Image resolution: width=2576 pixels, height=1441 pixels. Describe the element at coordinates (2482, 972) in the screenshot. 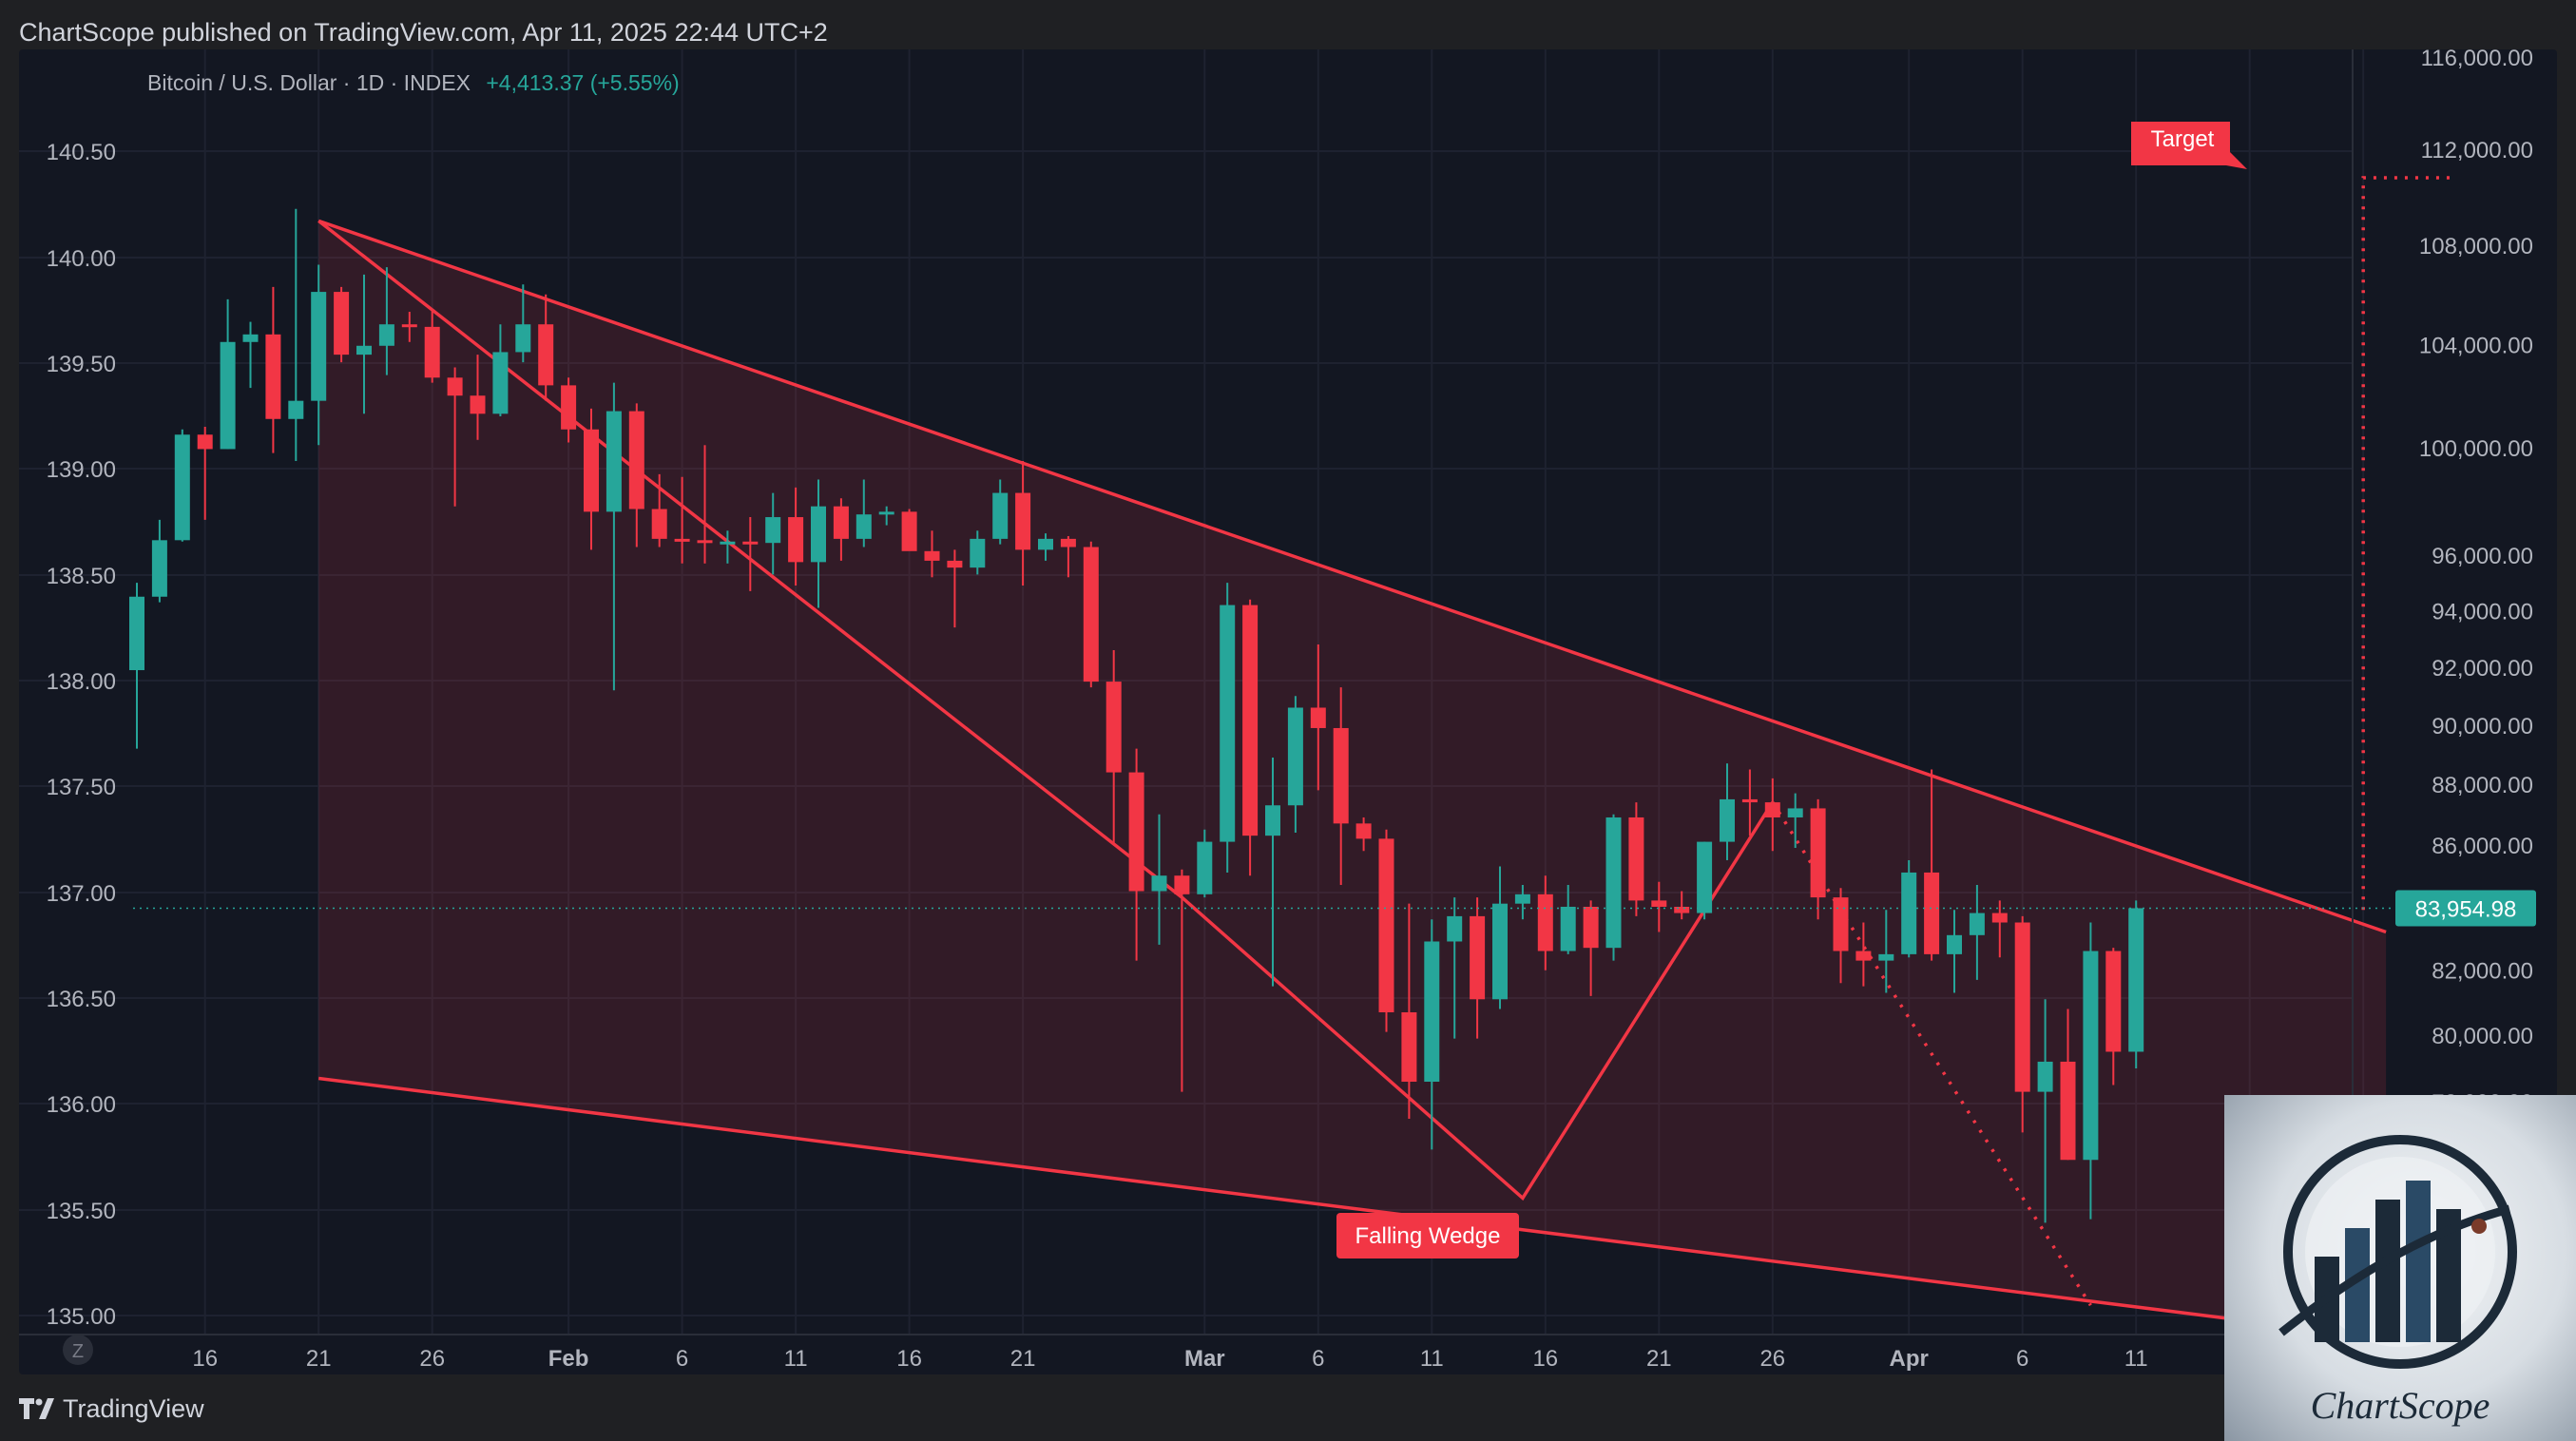

I see `right-axis-tick-label: 82,000.00` at that location.